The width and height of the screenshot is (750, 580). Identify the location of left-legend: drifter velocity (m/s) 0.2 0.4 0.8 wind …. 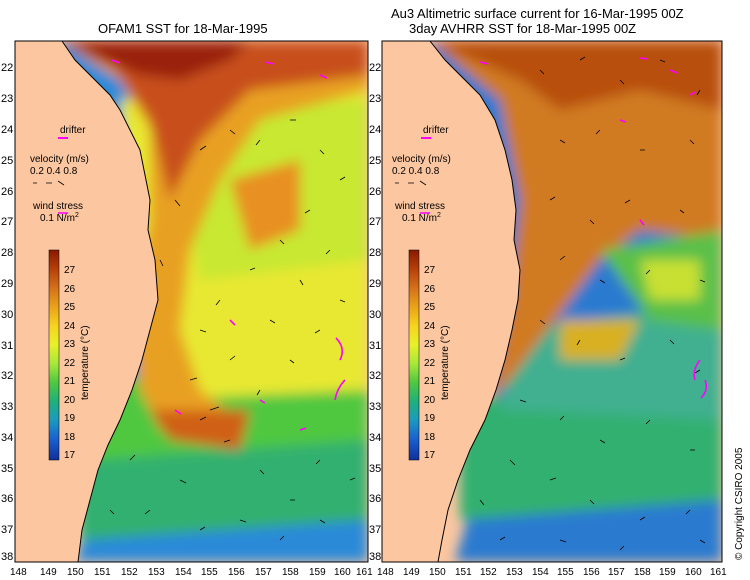
(60, 293).